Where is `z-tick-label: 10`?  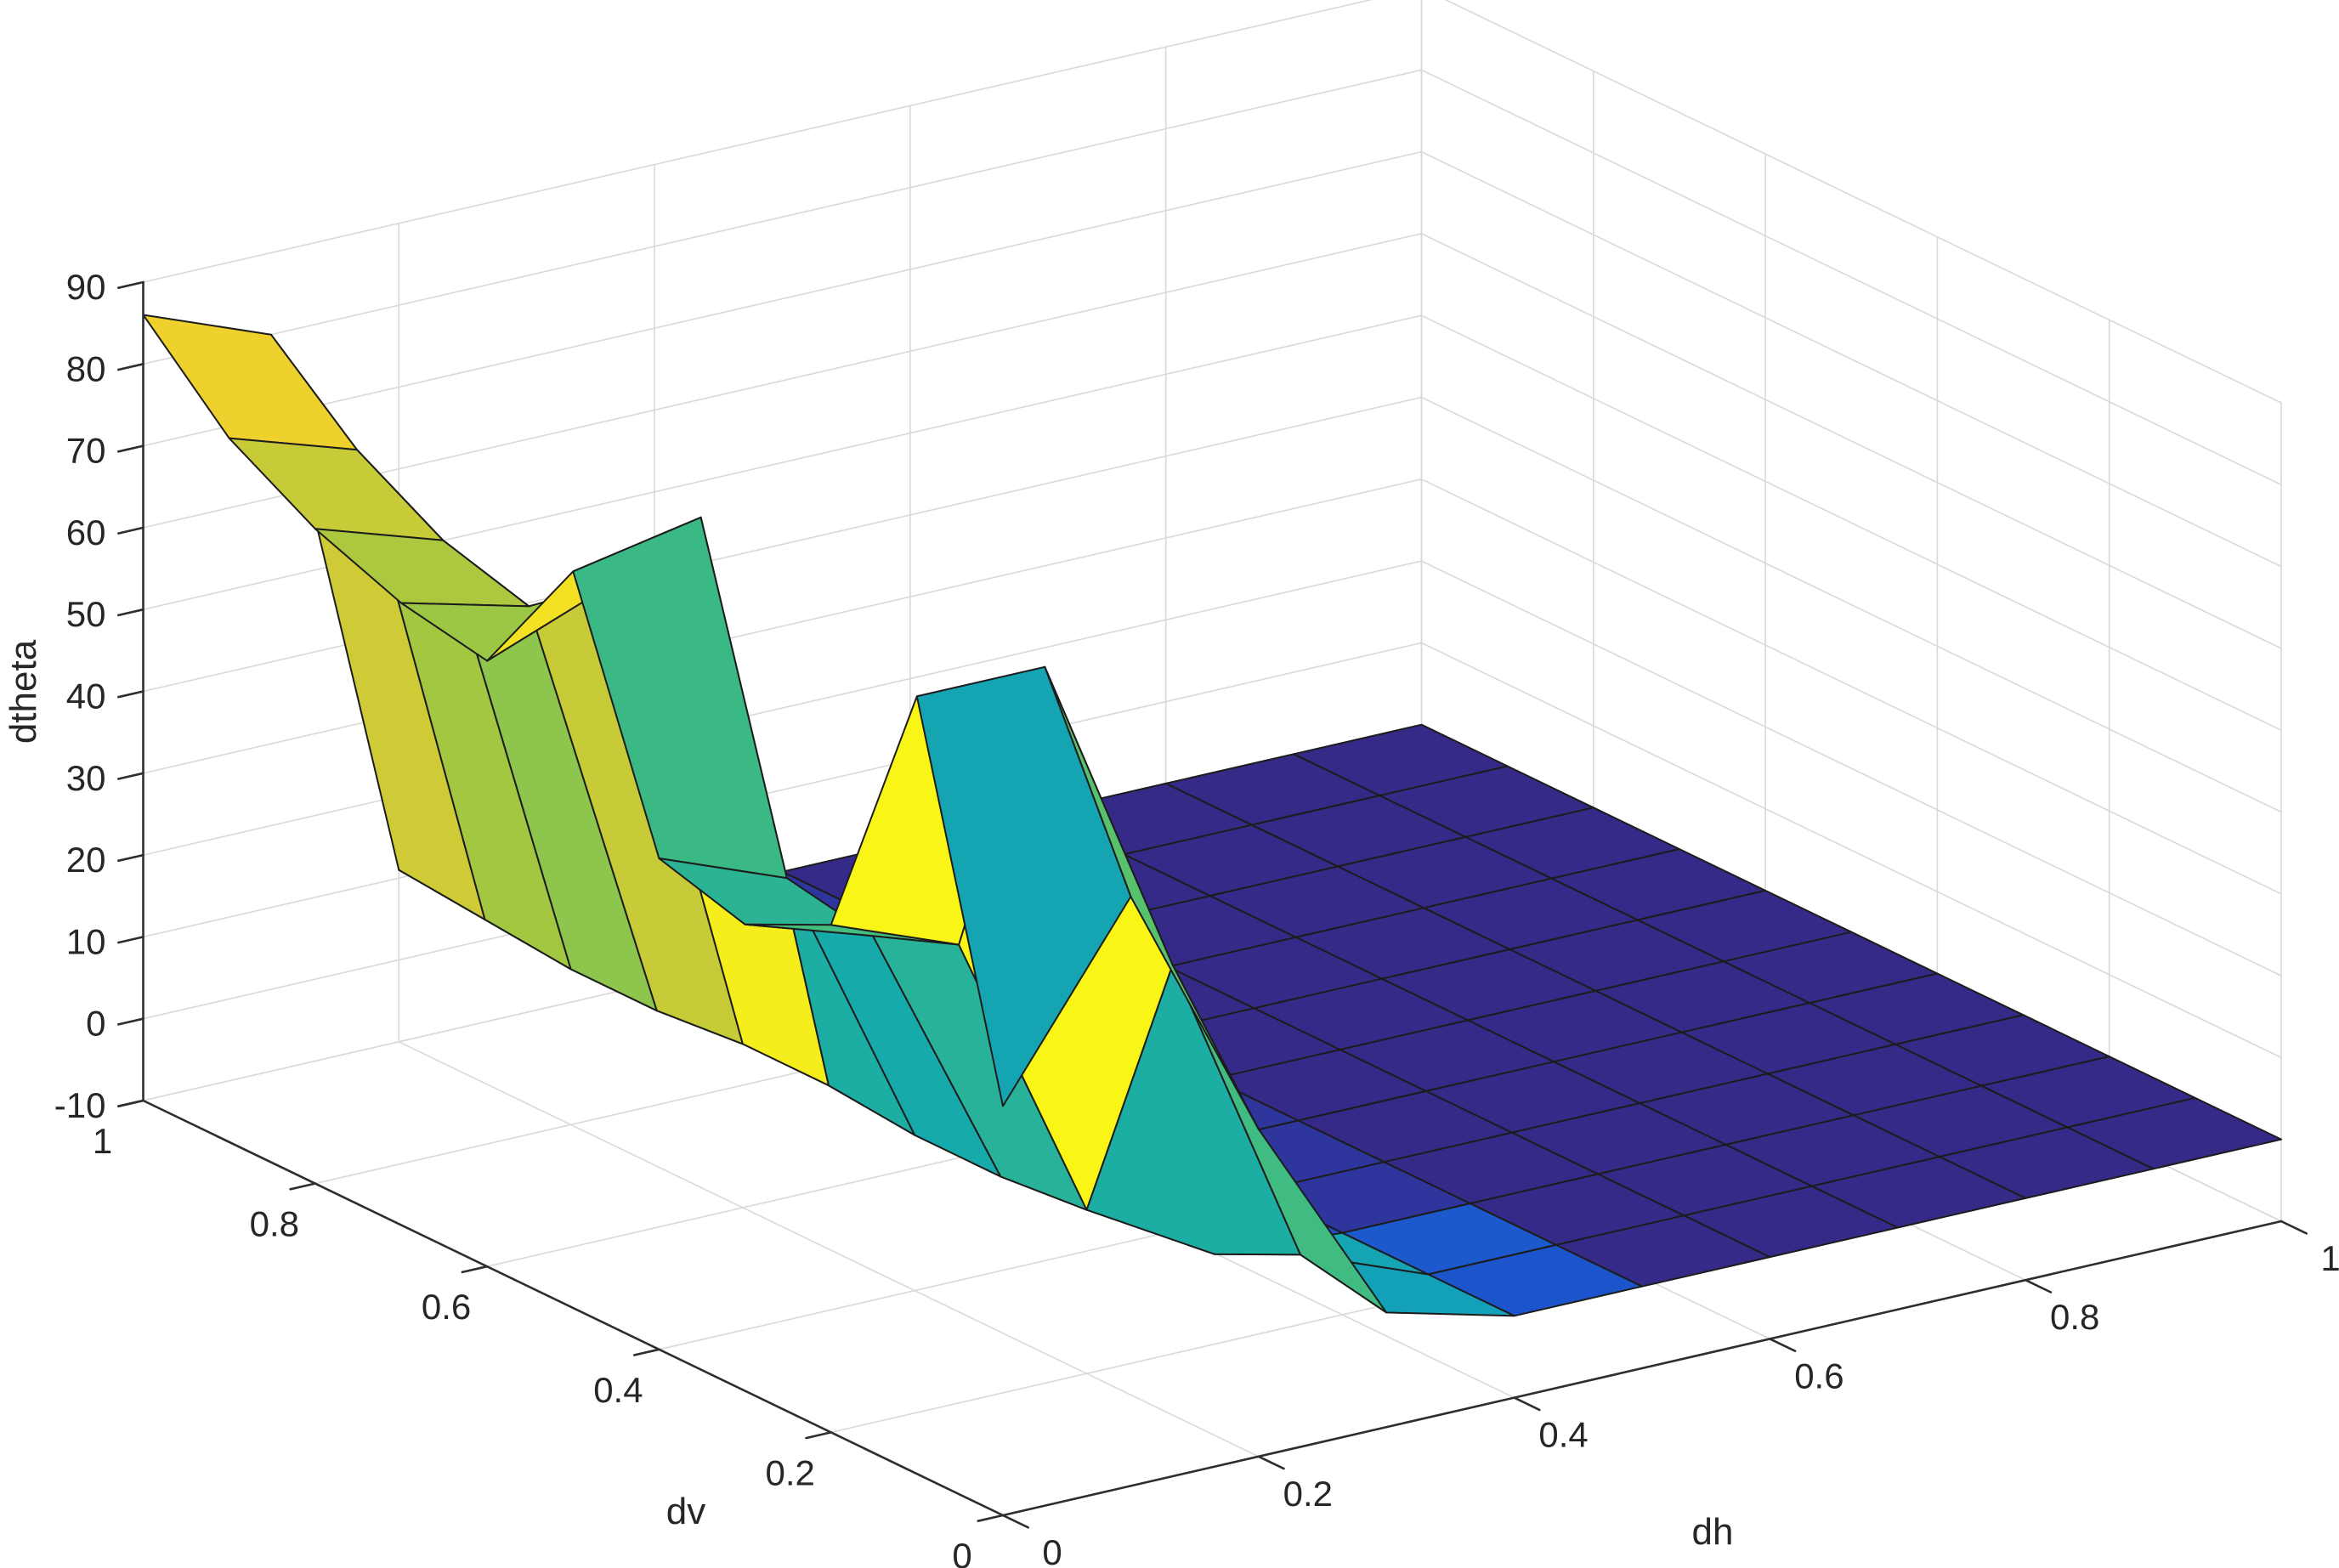
z-tick-label: 10 is located at coordinates (86, 941).